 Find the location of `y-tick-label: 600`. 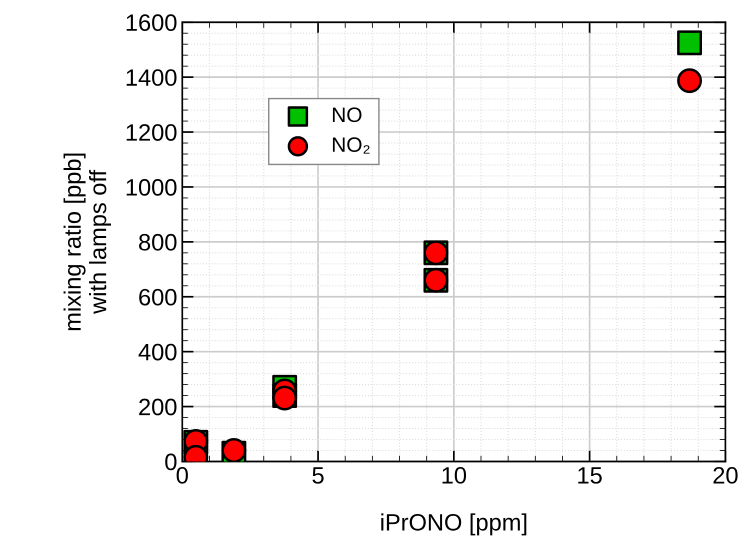

y-tick-label: 600 is located at coordinates (157, 297).